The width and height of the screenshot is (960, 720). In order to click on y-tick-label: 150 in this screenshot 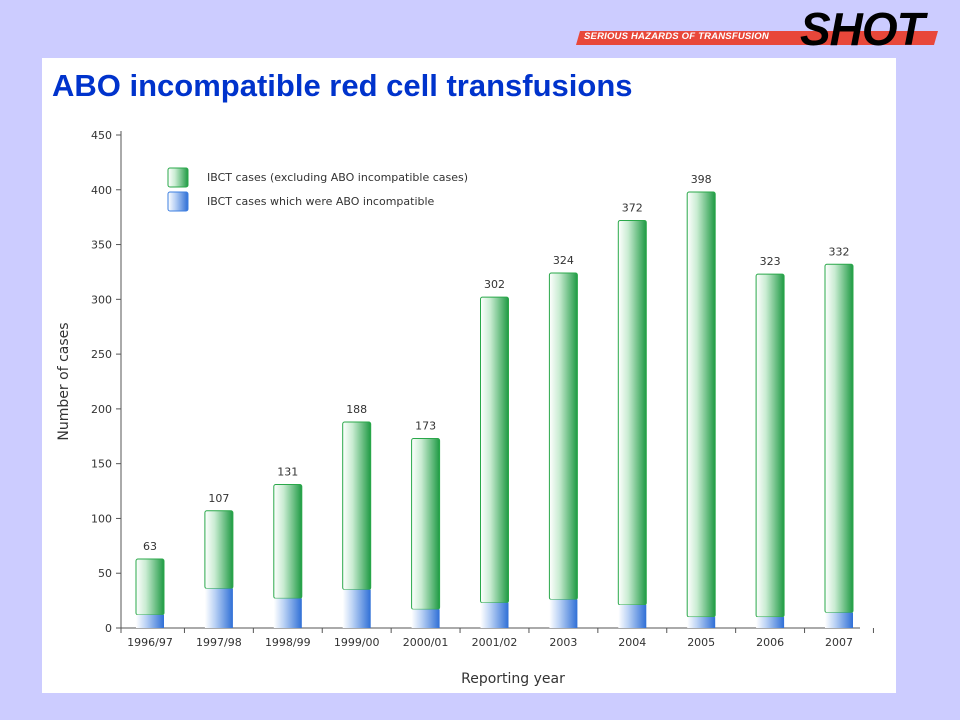, I will do `click(101, 464)`.